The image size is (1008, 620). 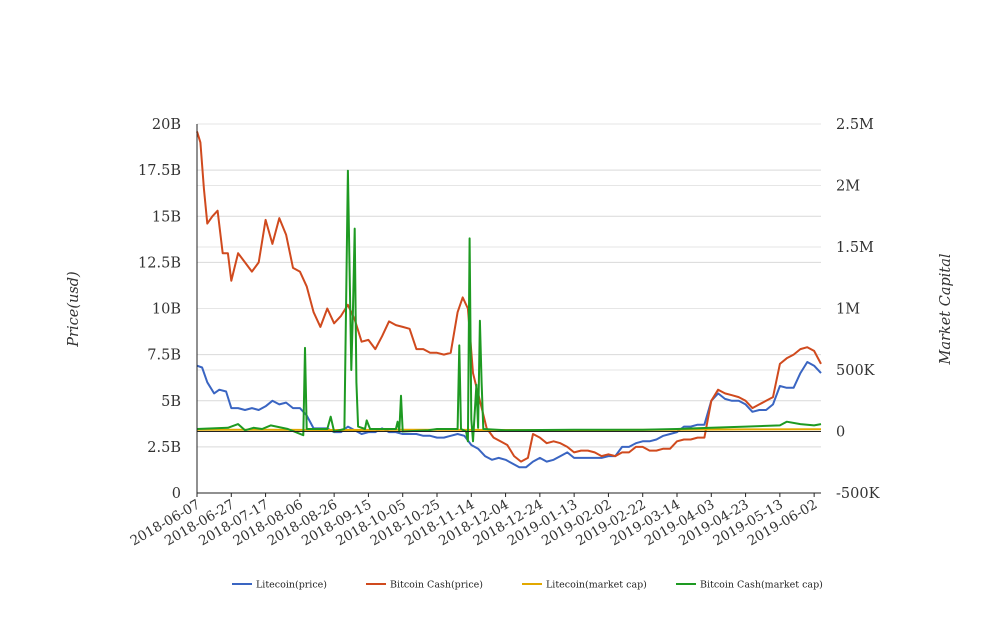 I want to click on y-left-tick-label: 0, so click(x=176, y=494).